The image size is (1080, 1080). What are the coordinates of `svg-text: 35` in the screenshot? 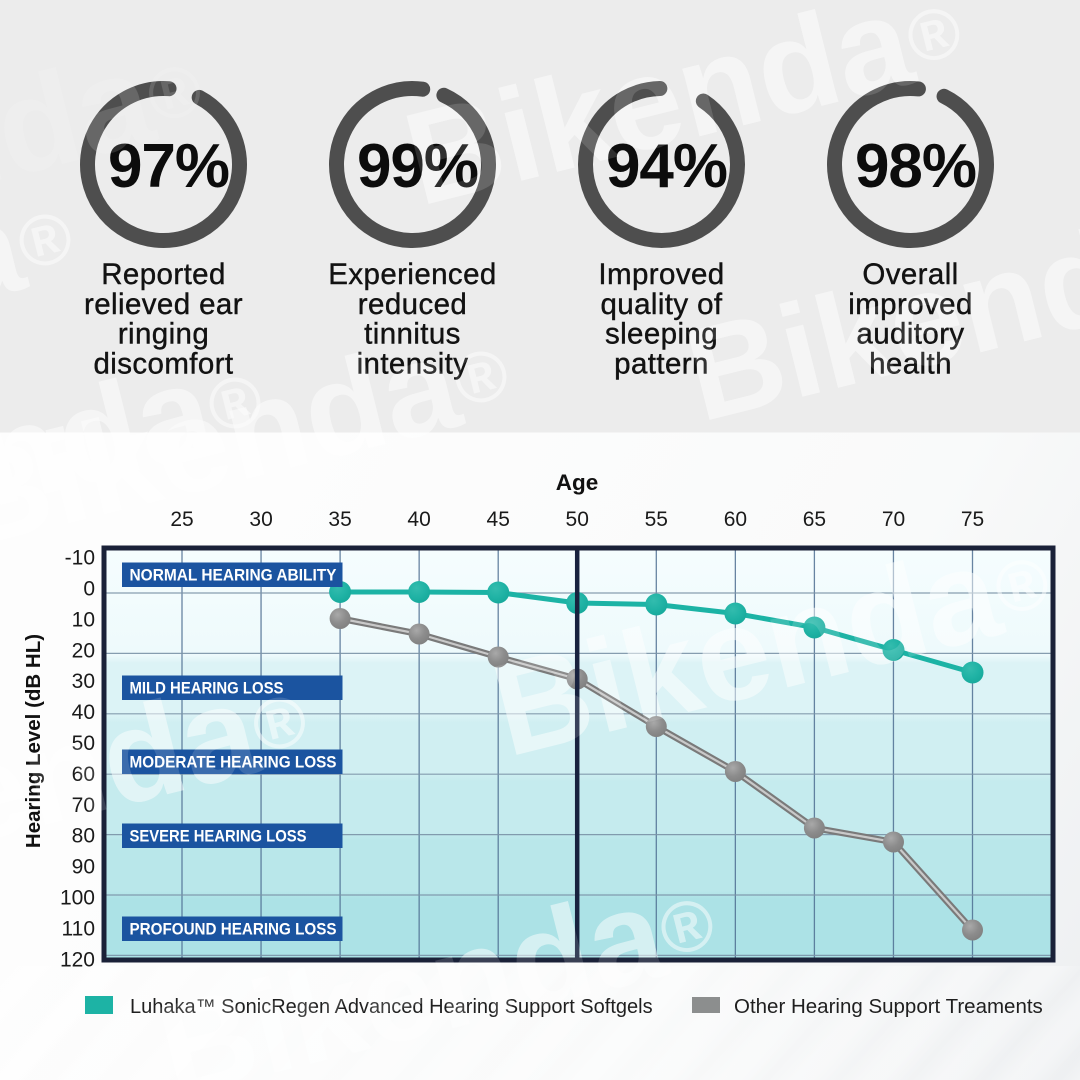 It's located at (339, 519).